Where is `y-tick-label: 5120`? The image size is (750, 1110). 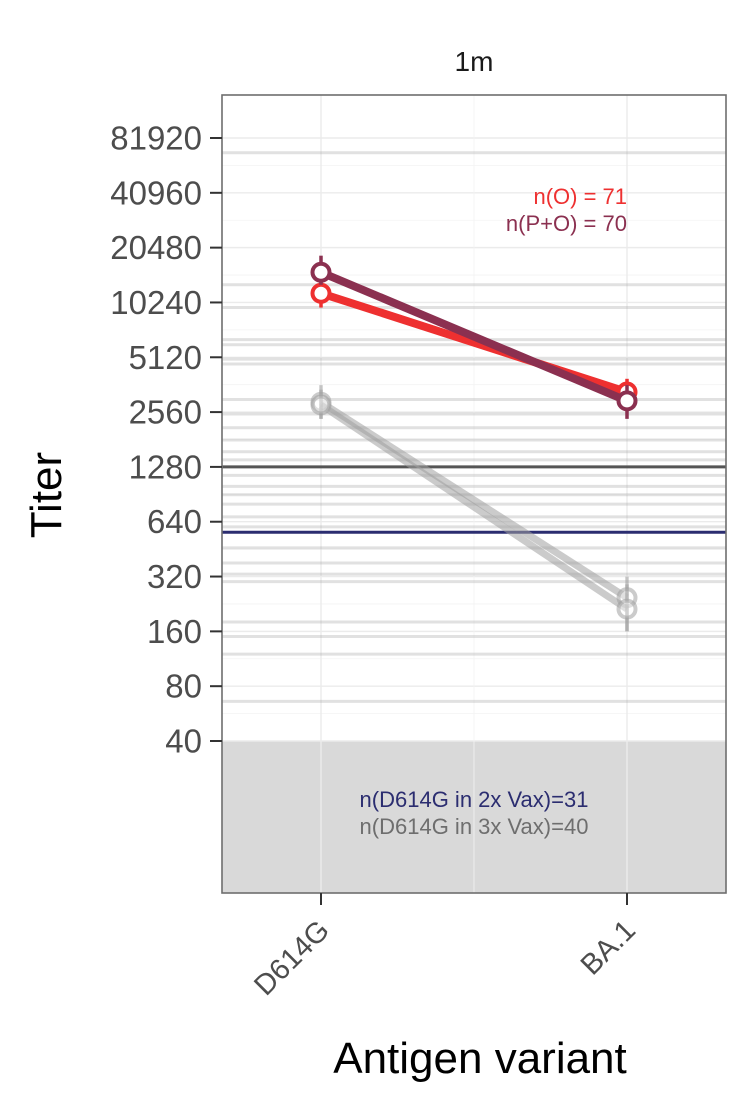
y-tick-label: 5120 is located at coordinates (165, 357).